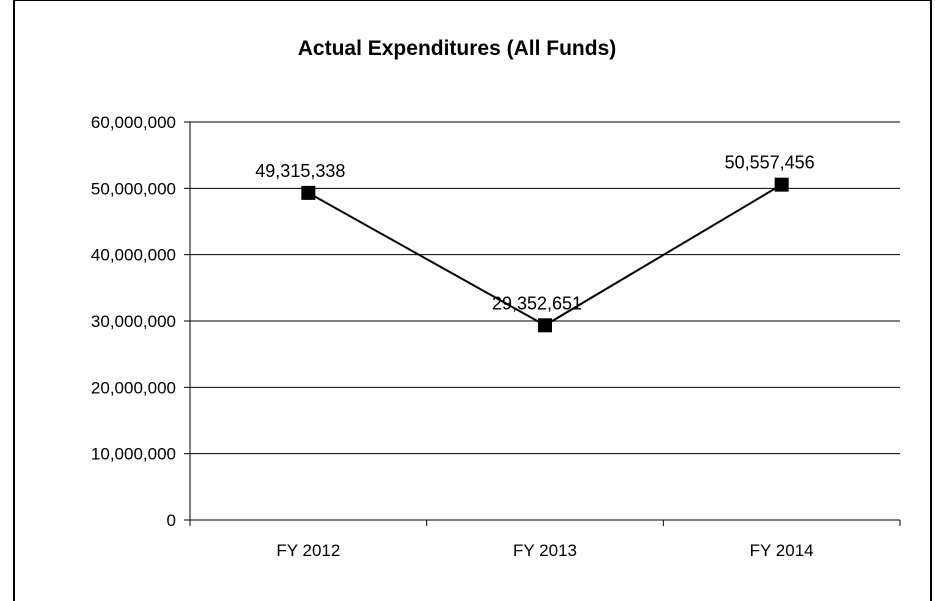 Image resolution: width=935 pixels, height=601 pixels. What do you see at coordinates (133, 454) in the screenshot?
I see `y-tick-label: 10,000,000` at bounding box center [133, 454].